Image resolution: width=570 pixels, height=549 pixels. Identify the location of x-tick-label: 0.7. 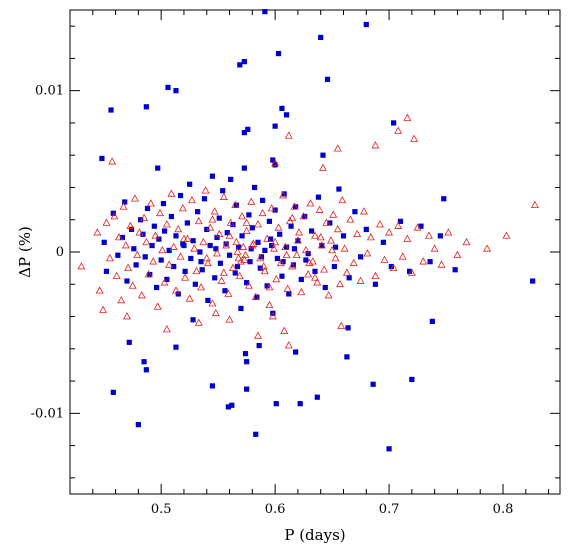
(389, 509).